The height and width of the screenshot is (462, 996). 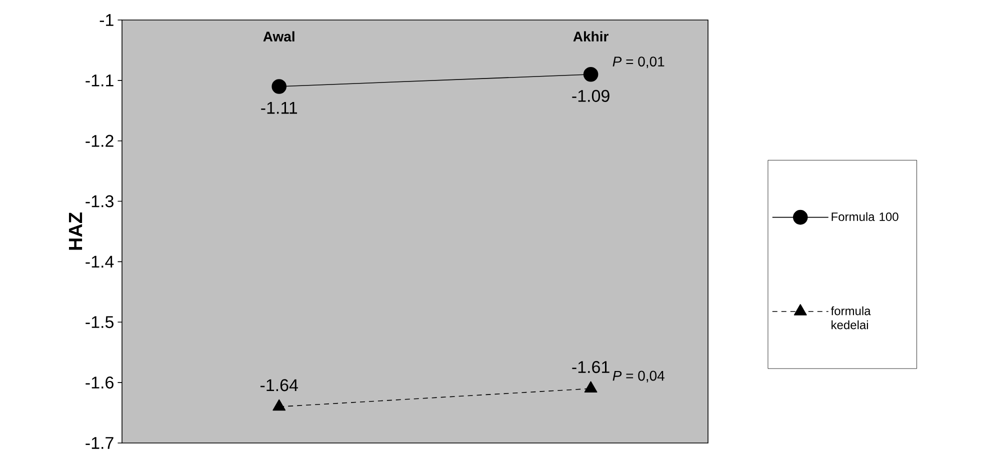 I want to click on data-label: -1.11, so click(x=279, y=108).